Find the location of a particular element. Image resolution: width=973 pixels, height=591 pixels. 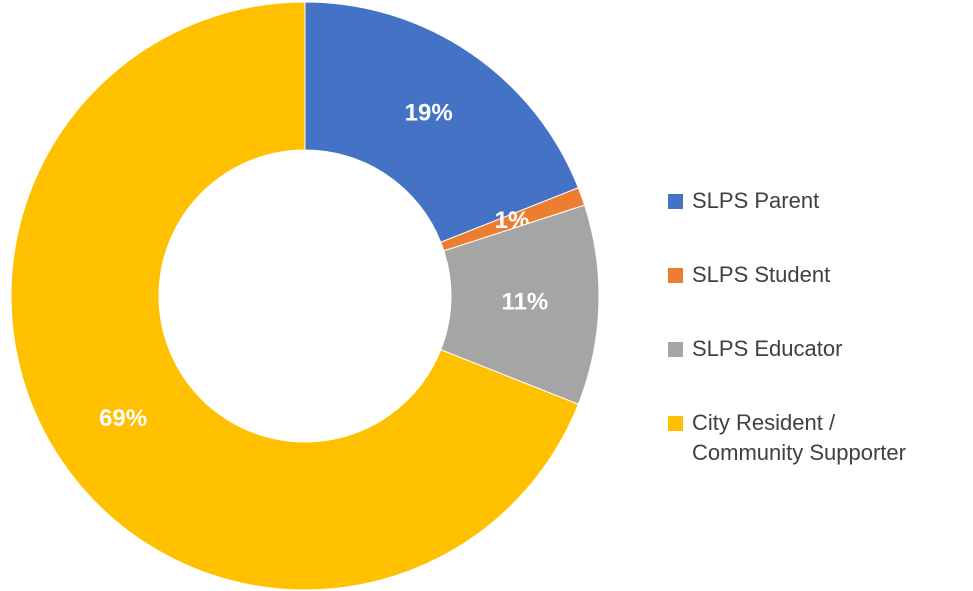

slice-label: 11% is located at coordinates (525, 301).